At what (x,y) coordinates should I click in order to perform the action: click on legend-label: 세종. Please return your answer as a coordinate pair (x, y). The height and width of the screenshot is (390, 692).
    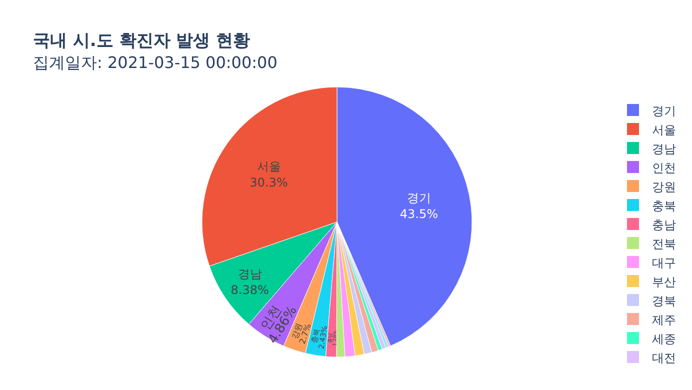
    Looking at the image, I should click on (664, 339).